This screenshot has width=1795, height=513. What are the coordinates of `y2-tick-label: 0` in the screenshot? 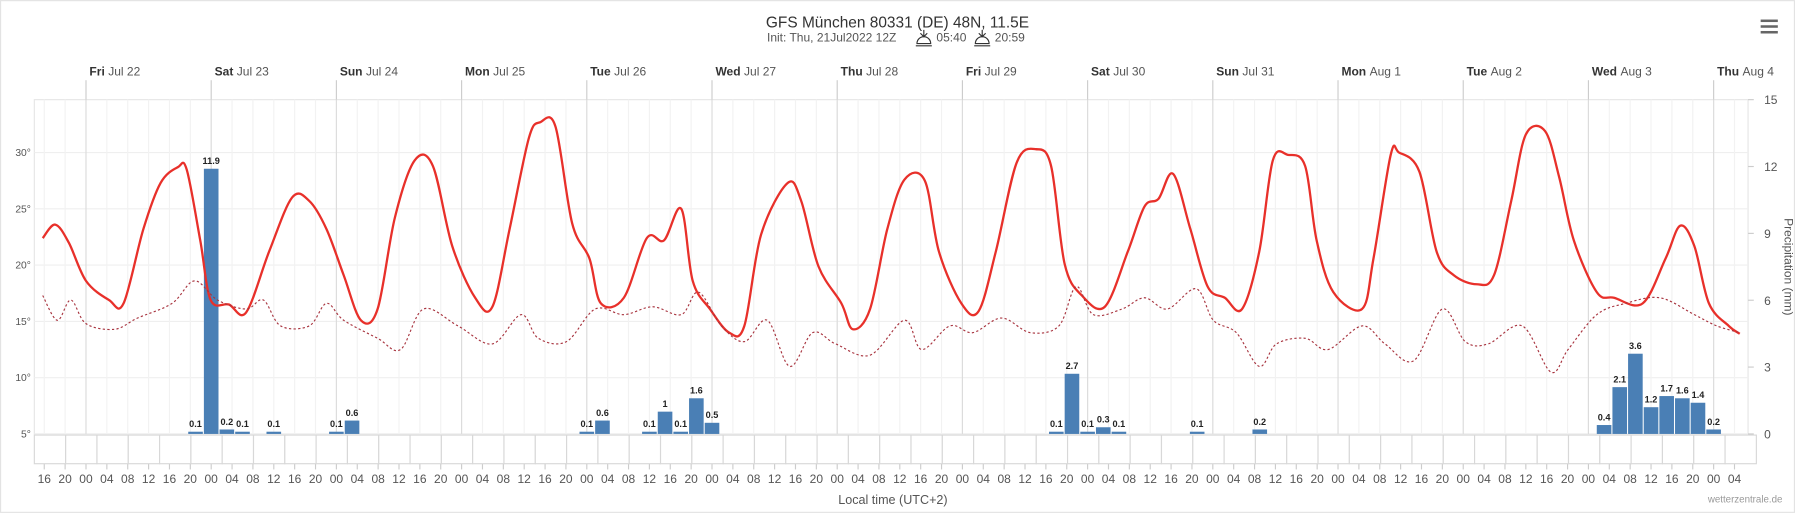 It's located at (1767, 435).